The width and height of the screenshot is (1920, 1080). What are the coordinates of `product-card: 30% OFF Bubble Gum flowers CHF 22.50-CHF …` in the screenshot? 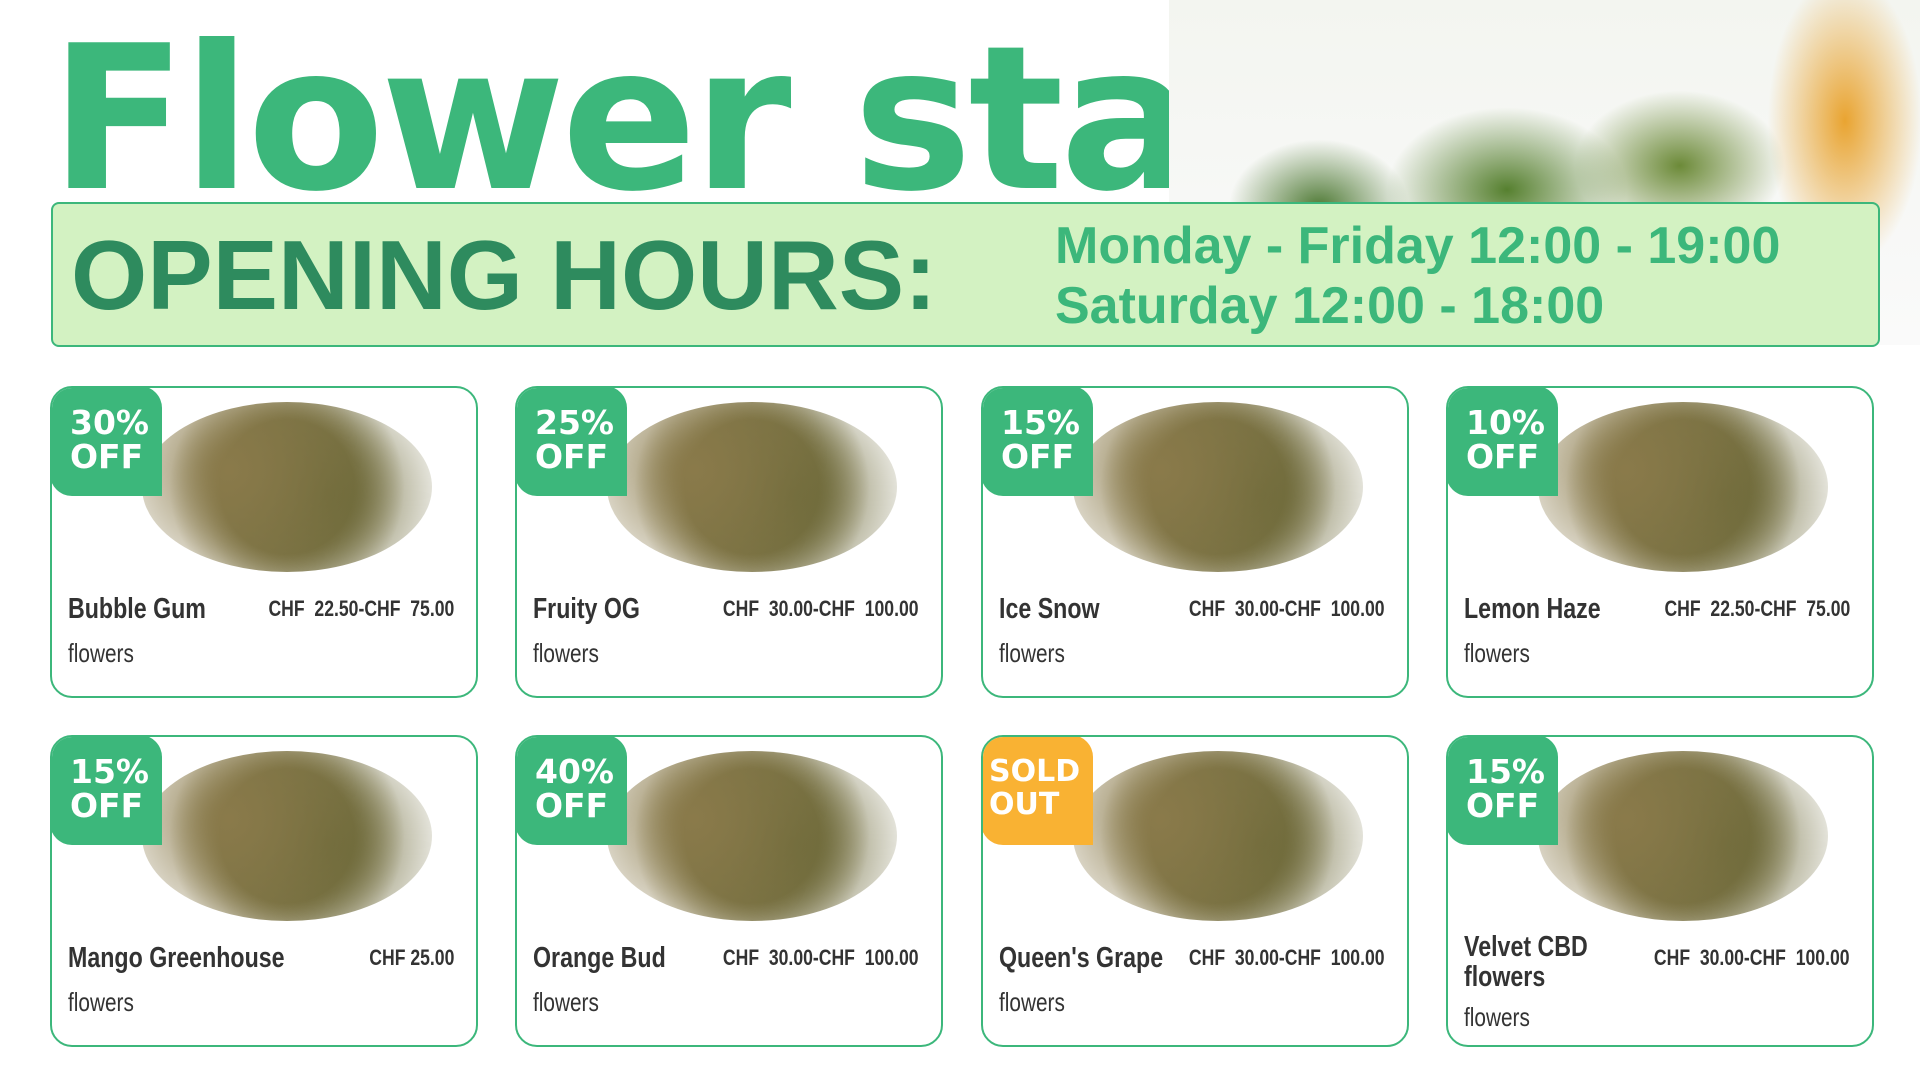 It's located at (264, 542).